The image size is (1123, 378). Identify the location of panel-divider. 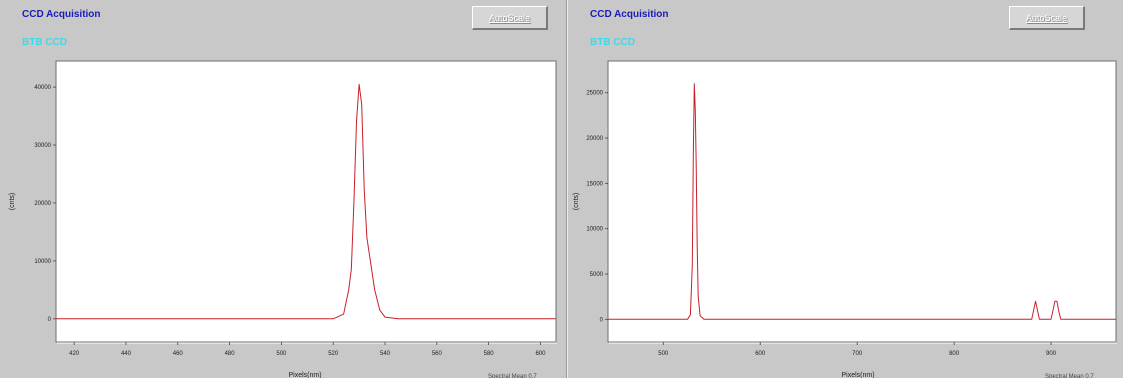
(567, 189).